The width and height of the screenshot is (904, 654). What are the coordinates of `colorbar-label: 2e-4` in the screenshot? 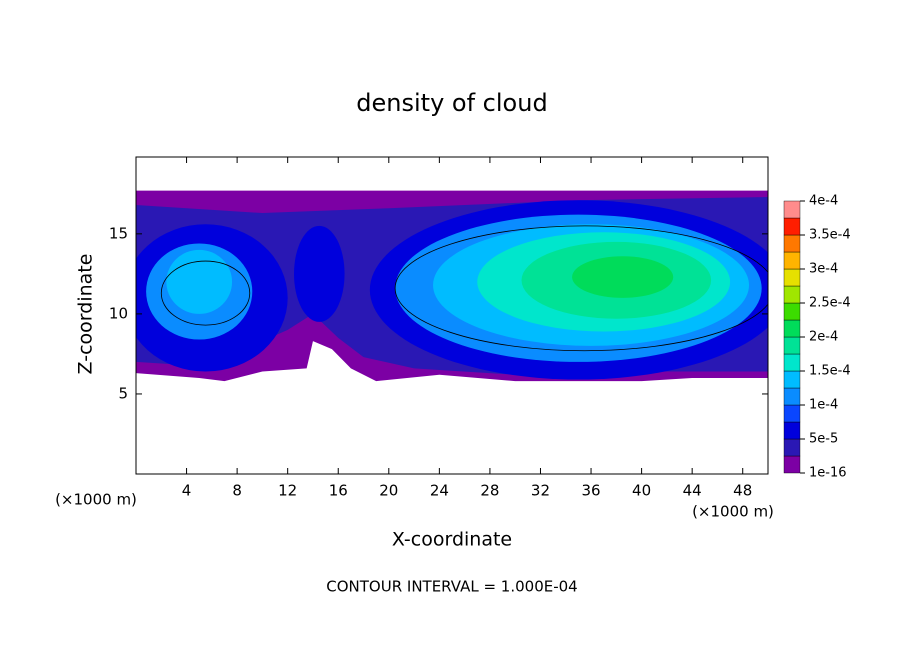 It's located at (823, 337).